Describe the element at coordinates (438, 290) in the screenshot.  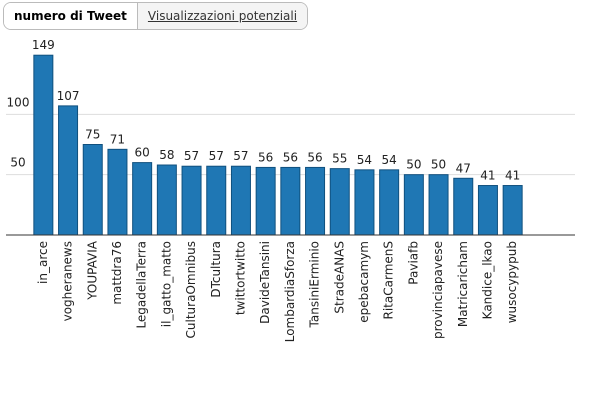
I see `x-tick-label: provinciapavese` at that location.